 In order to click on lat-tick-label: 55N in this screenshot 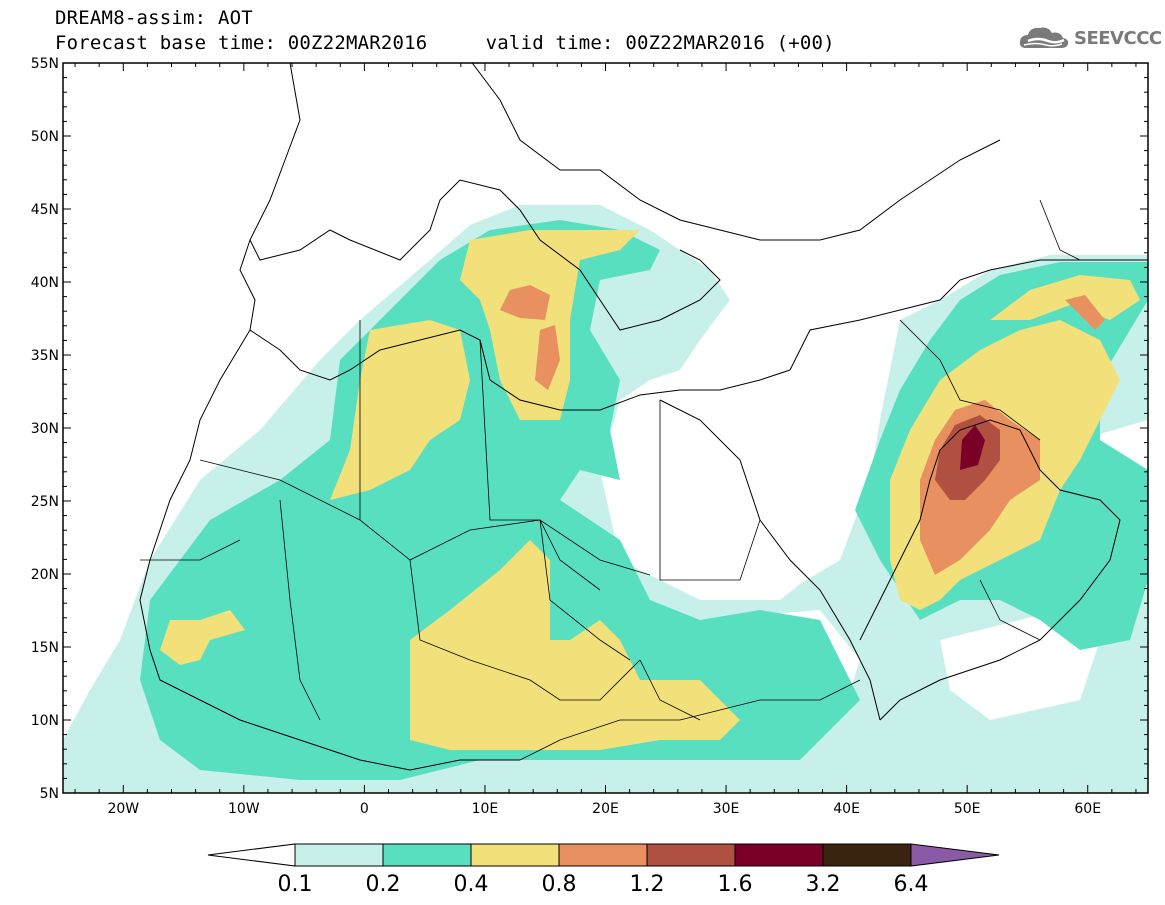, I will do `click(45, 64)`.